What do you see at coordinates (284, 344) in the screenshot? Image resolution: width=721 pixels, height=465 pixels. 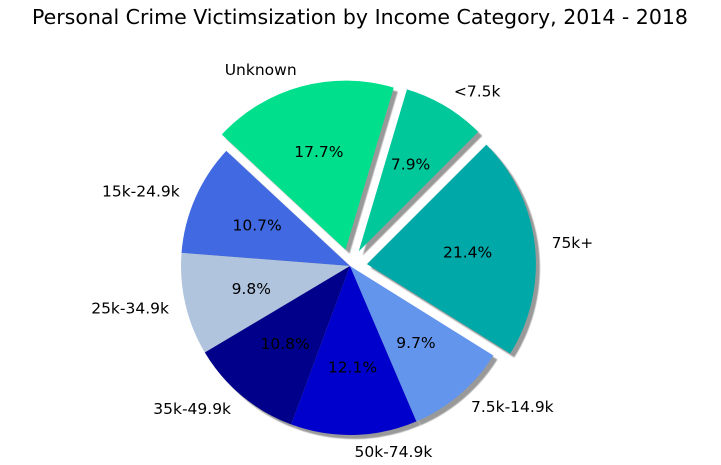 I see `percent-label-35k-49-9k: 10.8%` at bounding box center [284, 344].